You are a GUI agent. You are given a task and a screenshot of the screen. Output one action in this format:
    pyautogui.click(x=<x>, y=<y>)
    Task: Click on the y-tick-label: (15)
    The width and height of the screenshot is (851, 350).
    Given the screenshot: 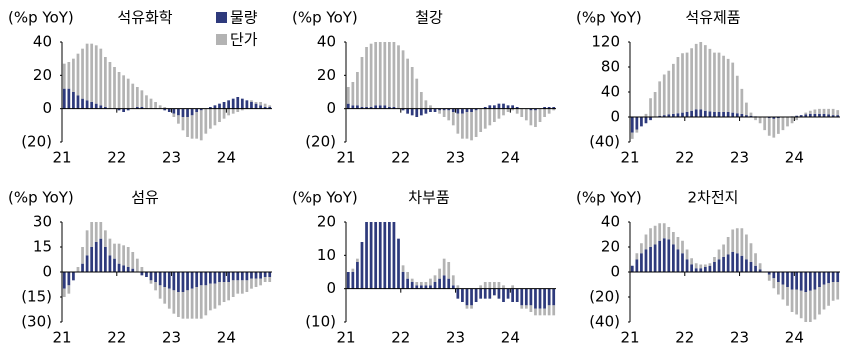 What is the action you would take?
    pyautogui.click(x=36, y=297)
    